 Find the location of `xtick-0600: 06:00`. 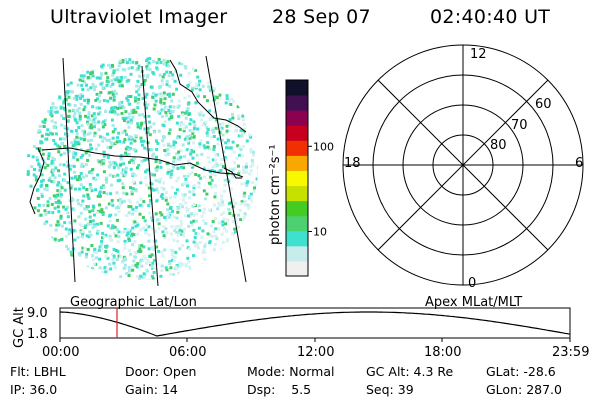

xtick-0600: 06:00 is located at coordinates (188, 352).